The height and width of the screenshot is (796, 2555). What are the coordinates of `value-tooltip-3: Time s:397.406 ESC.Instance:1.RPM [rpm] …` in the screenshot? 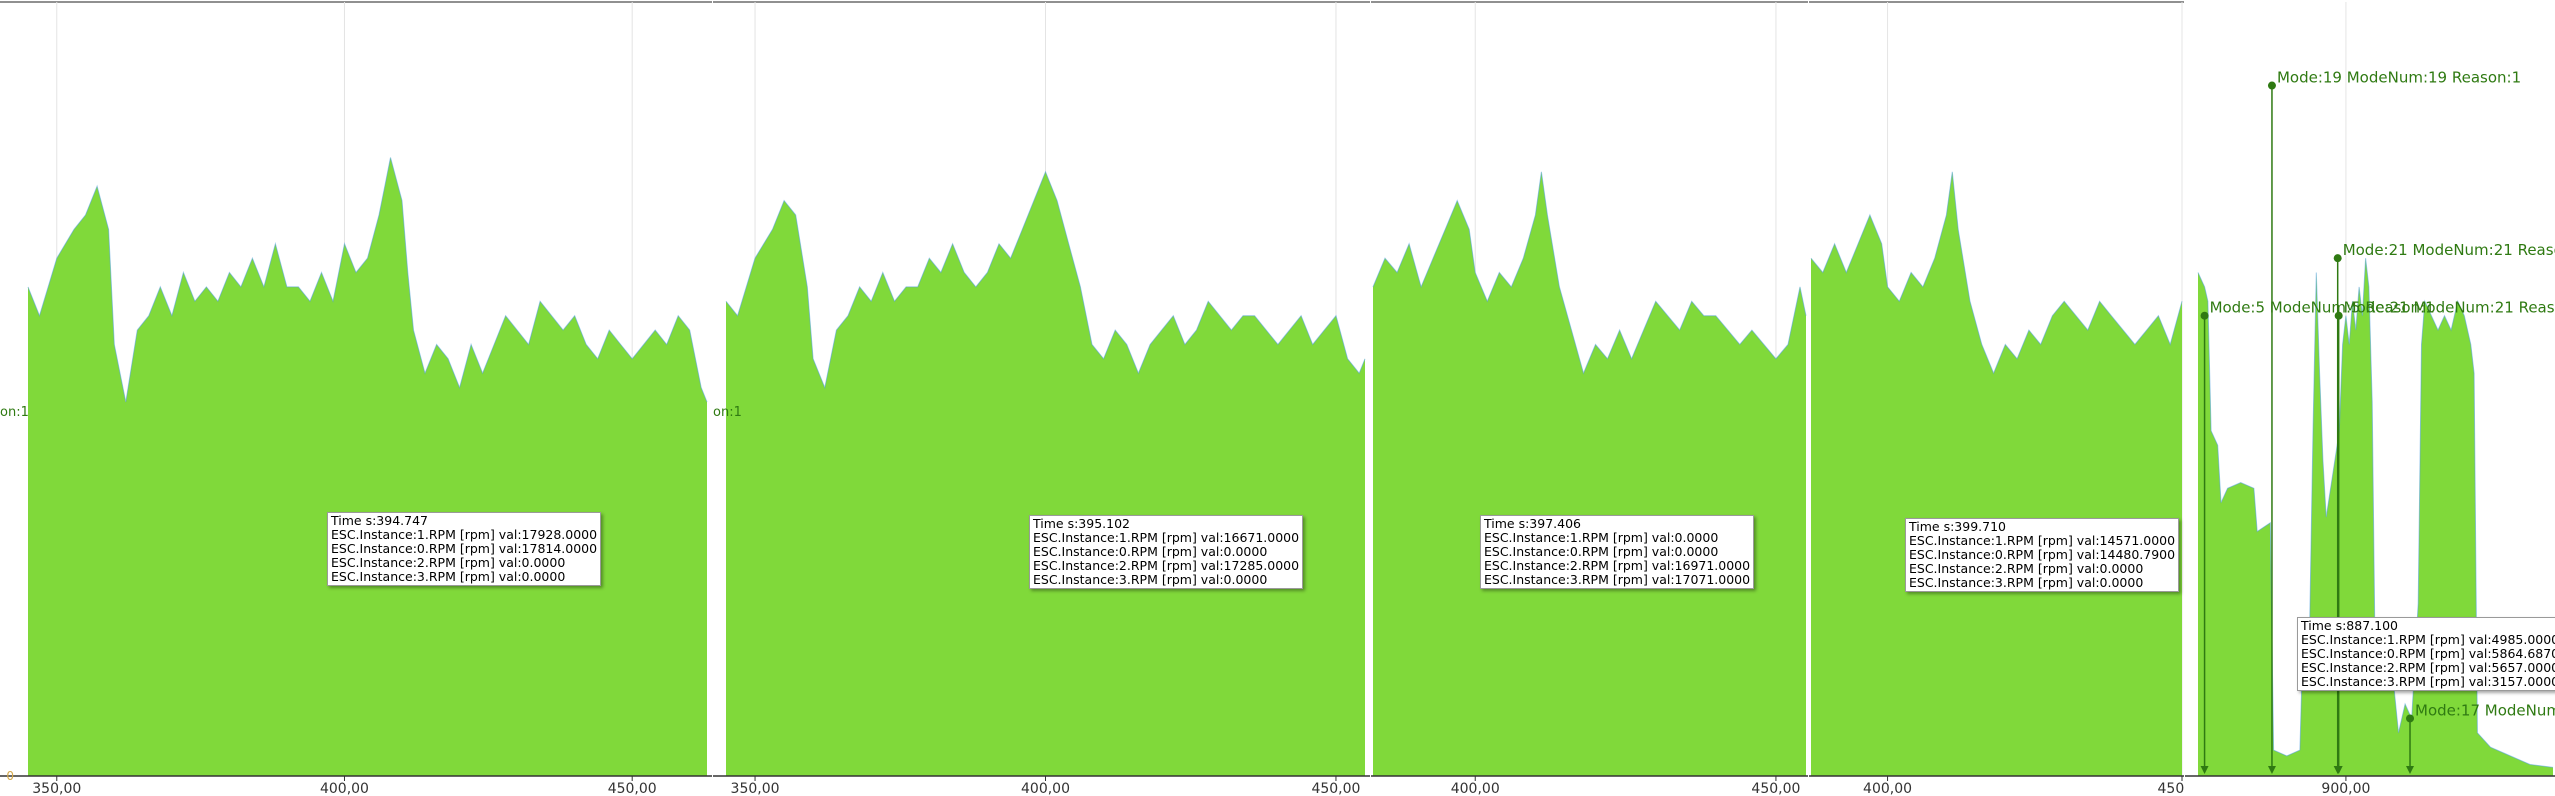 It's located at (1617, 552).